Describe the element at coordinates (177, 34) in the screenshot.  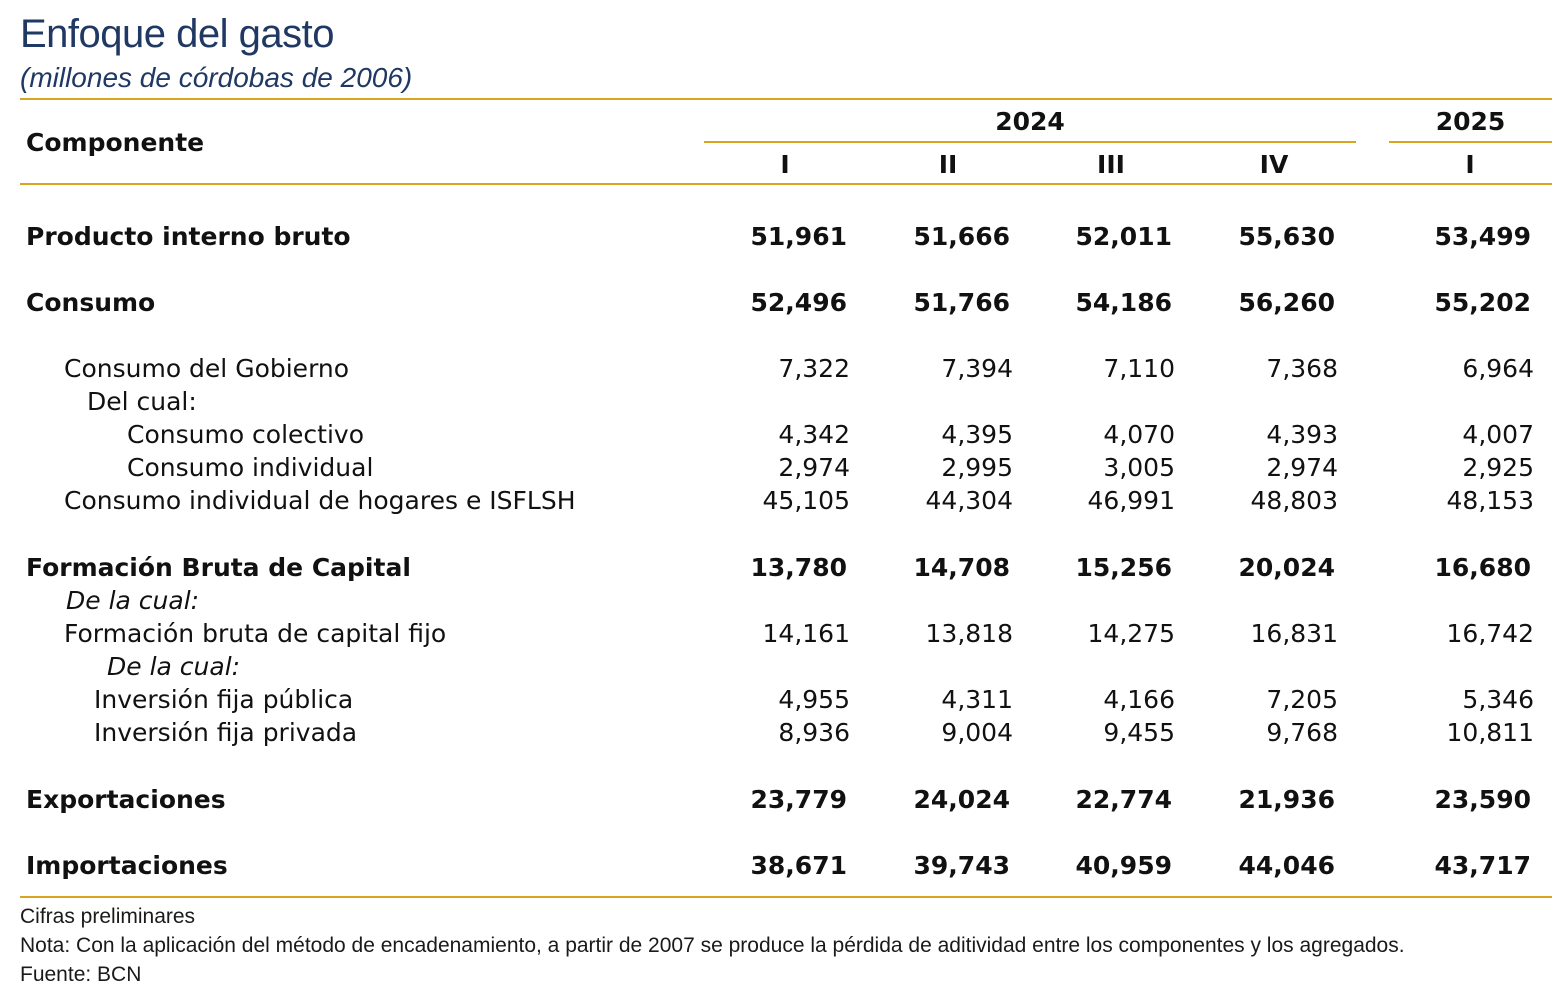
I see `page-title: Enfoque del gasto` at that location.